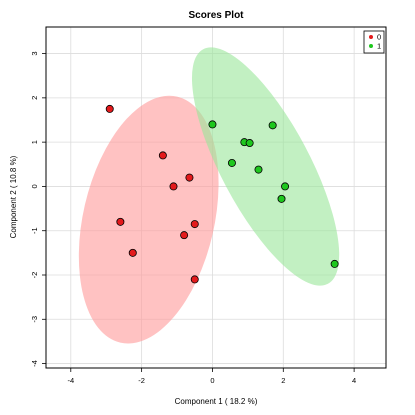  What do you see at coordinates (216, 401) in the screenshot?
I see `x-axis-label: Component 1 ( 18.2 %)` at bounding box center [216, 401].